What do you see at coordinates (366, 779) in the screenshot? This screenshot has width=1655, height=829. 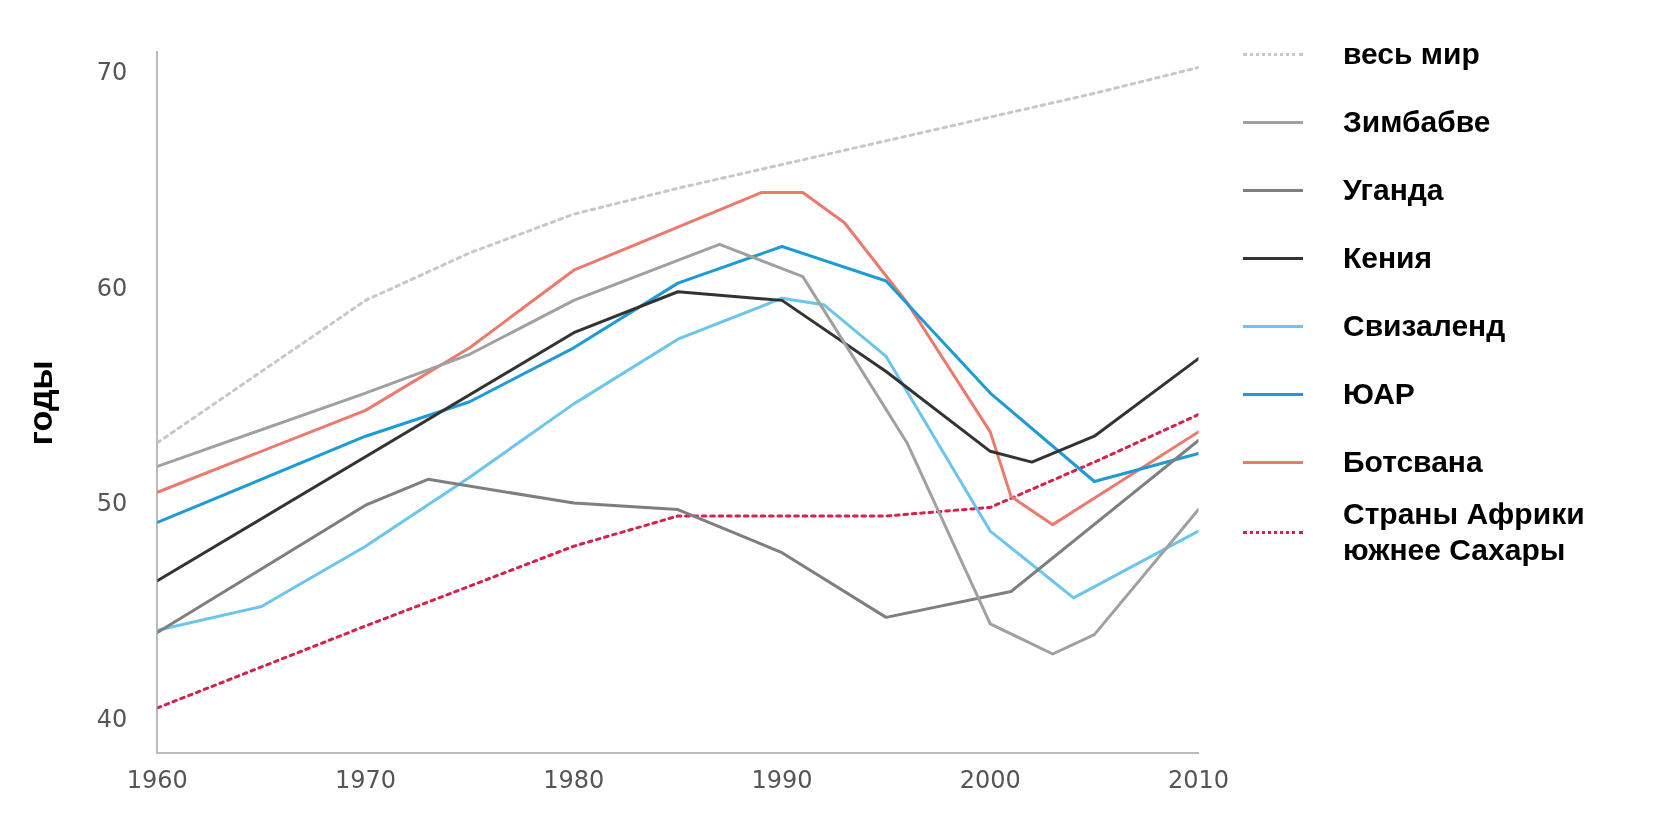 I see `x-tick-label: 1970` at bounding box center [366, 779].